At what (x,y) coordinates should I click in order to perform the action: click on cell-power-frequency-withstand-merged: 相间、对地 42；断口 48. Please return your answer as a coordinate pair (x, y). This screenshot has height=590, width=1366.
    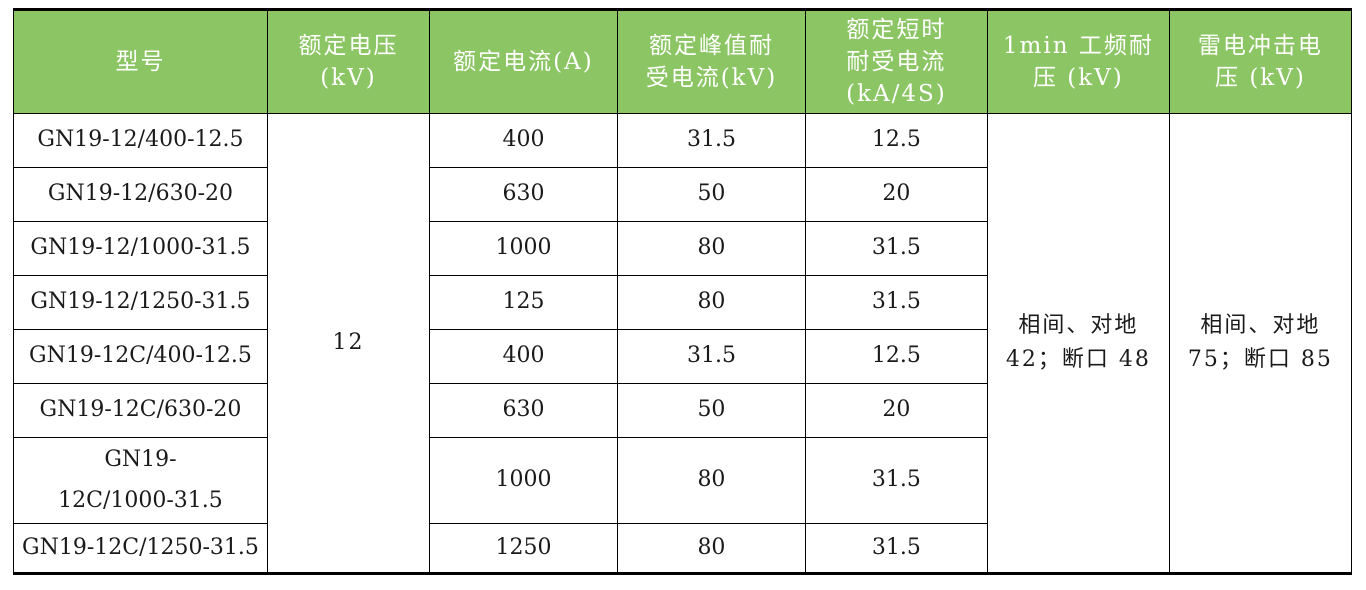
    Looking at the image, I should click on (1078, 343).